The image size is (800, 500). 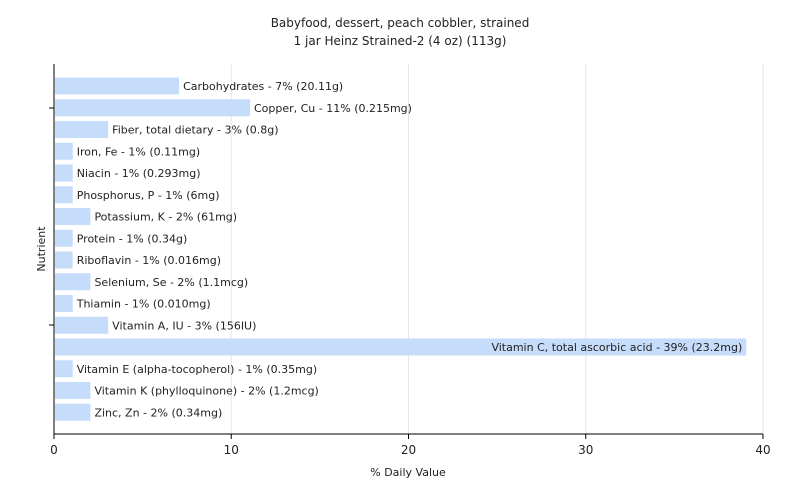 I want to click on x-tick-label: 0, so click(x=54, y=450).